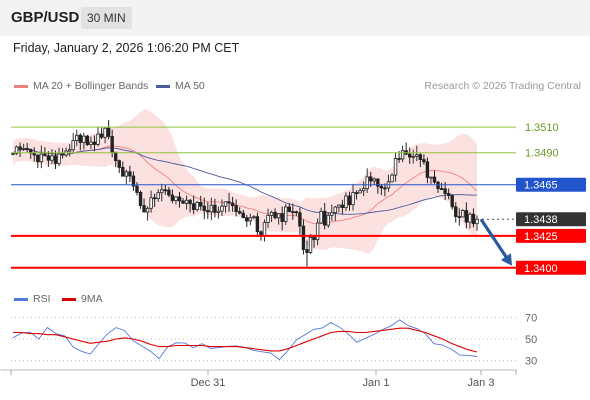 This screenshot has height=400, width=590. Describe the element at coordinates (258, 370) in the screenshot. I see `x-axis-line` at that location.